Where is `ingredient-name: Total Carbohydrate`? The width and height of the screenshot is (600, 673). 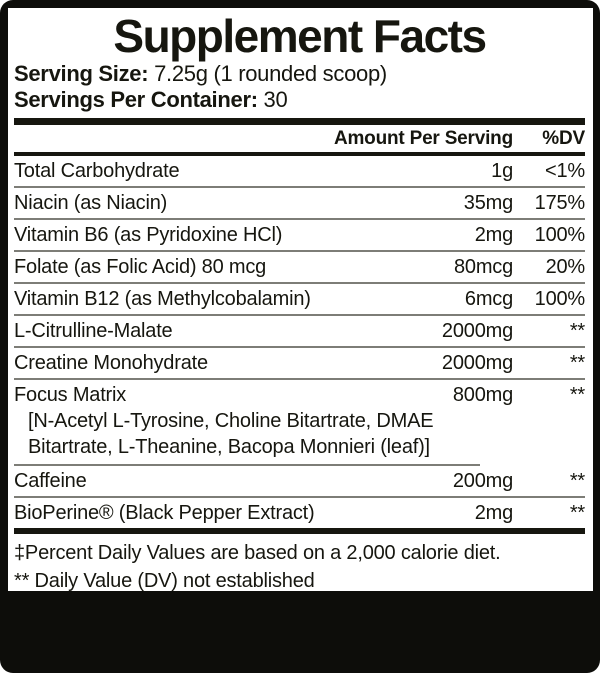
ingredient-name: Total Carbohydrate is located at coordinates (97, 171).